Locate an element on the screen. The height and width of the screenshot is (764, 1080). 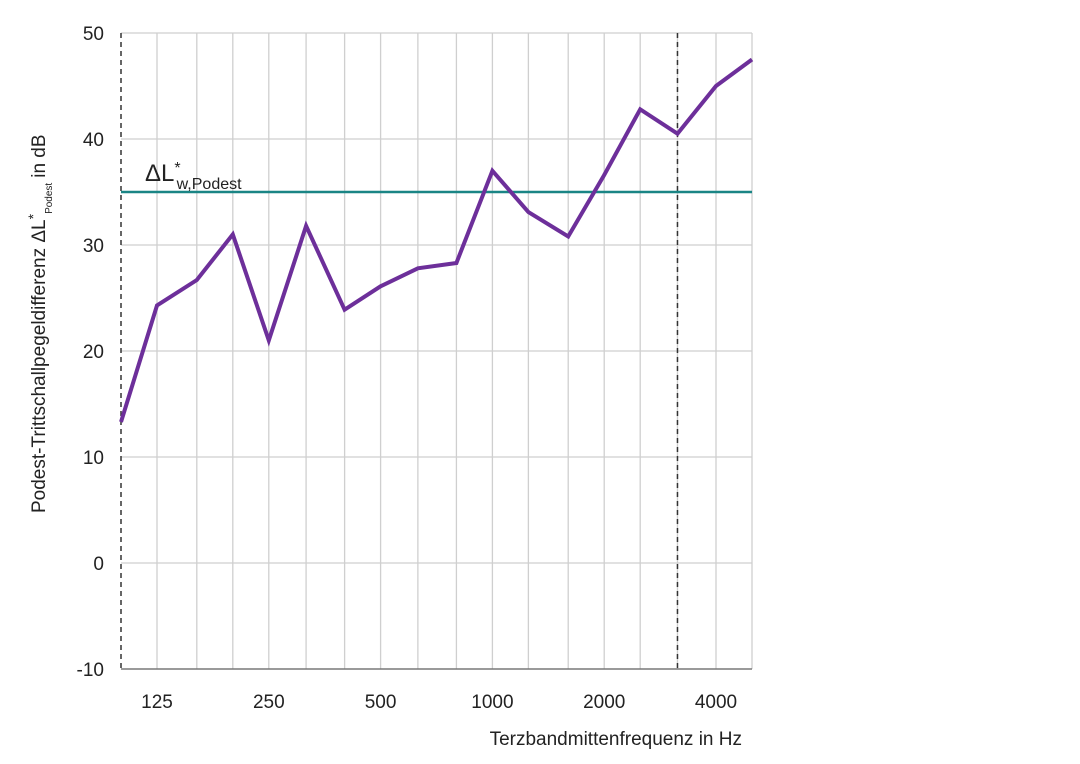
y-axis-title-tail: in dB is located at coordinates (39, 155).